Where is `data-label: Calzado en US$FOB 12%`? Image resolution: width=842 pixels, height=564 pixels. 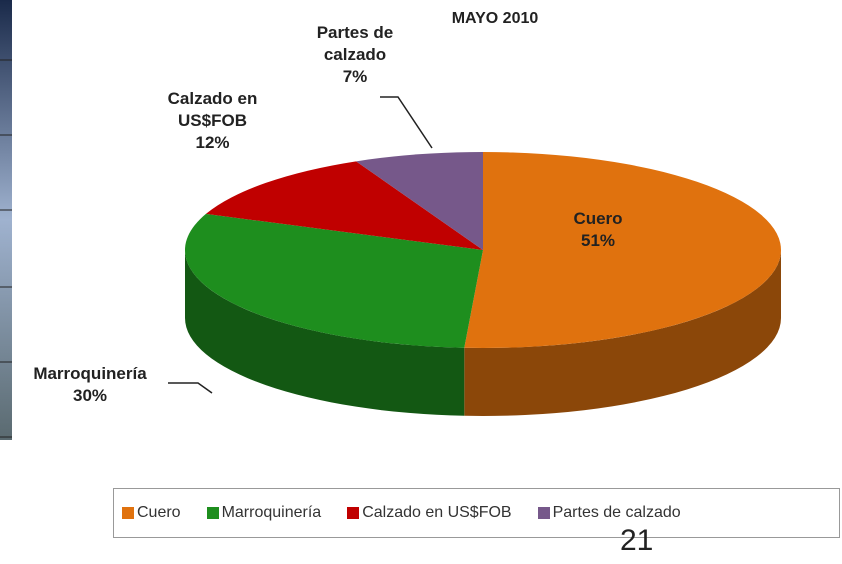
data-label: Calzado en US$FOB 12% is located at coordinates (212, 121).